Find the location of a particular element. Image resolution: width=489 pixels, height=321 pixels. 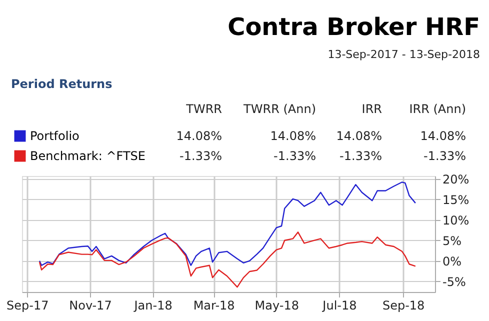

legend-label: Portfolio is located at coordinates (55, 136).